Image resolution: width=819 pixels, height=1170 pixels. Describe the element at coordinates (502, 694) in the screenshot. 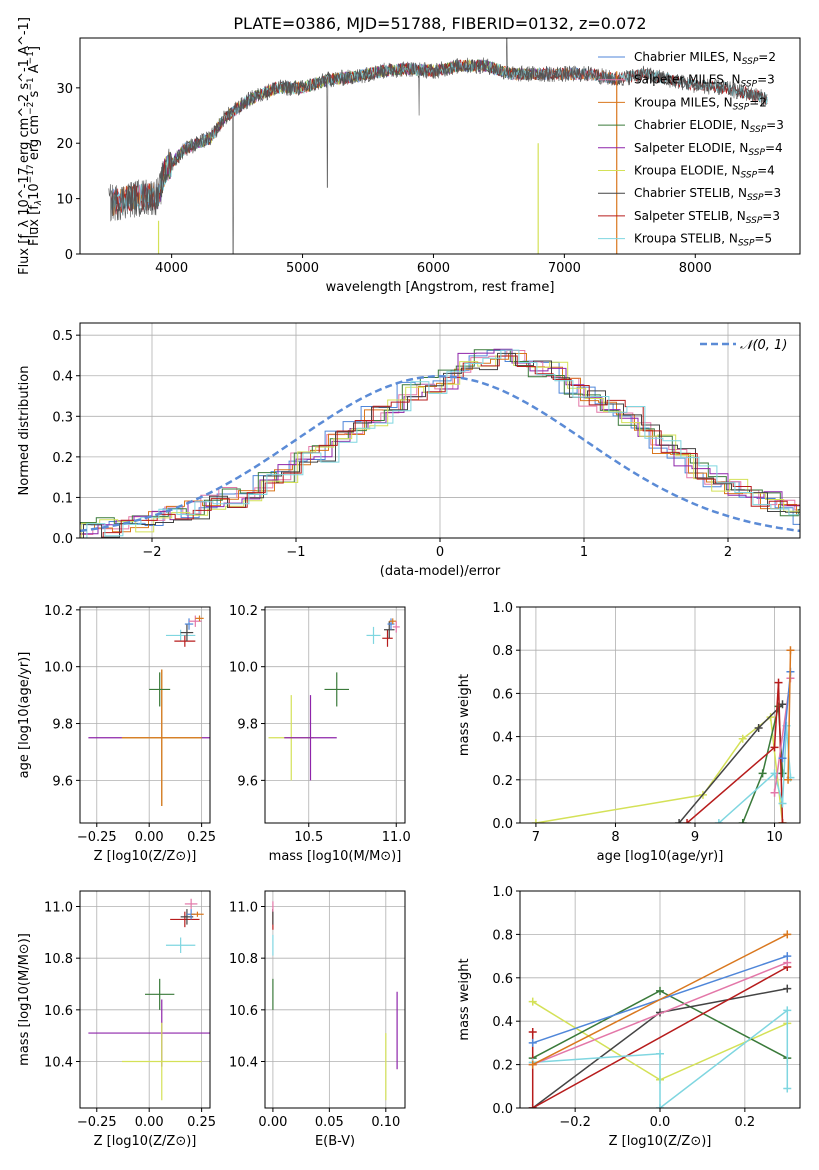

I see `y-tick-label: 0.6` at that location.